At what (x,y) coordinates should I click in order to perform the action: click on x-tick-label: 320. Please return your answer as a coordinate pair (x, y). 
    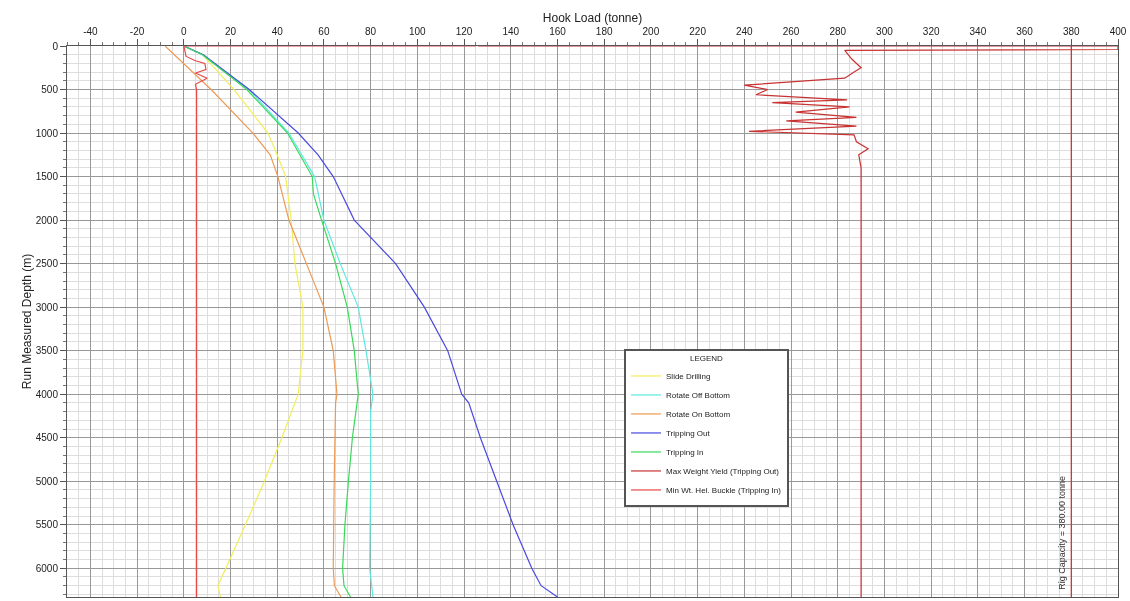
    Looking at the image, I should click on (931, 31).